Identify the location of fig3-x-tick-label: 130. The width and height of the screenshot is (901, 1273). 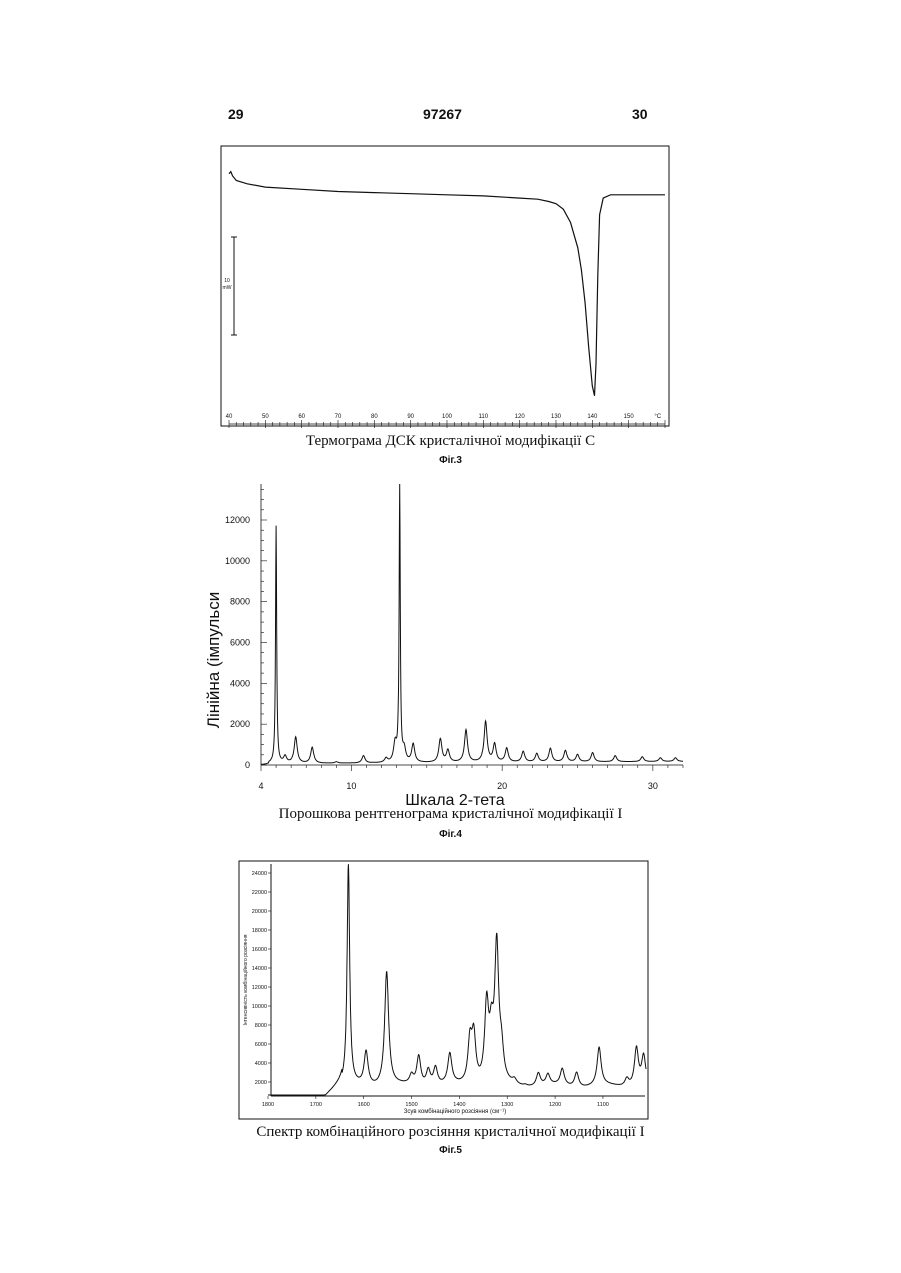
(556, 417).